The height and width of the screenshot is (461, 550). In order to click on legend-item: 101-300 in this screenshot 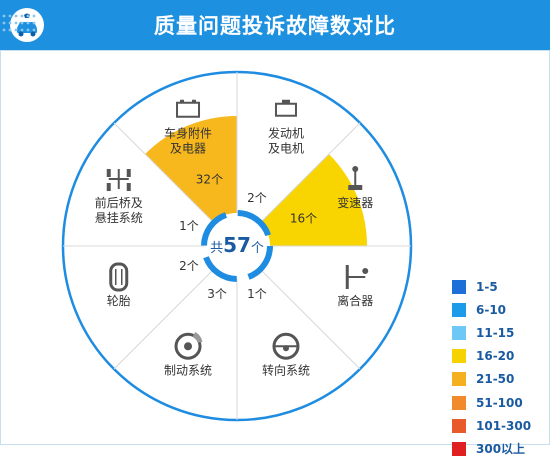, I will do `click(491, 425)`.